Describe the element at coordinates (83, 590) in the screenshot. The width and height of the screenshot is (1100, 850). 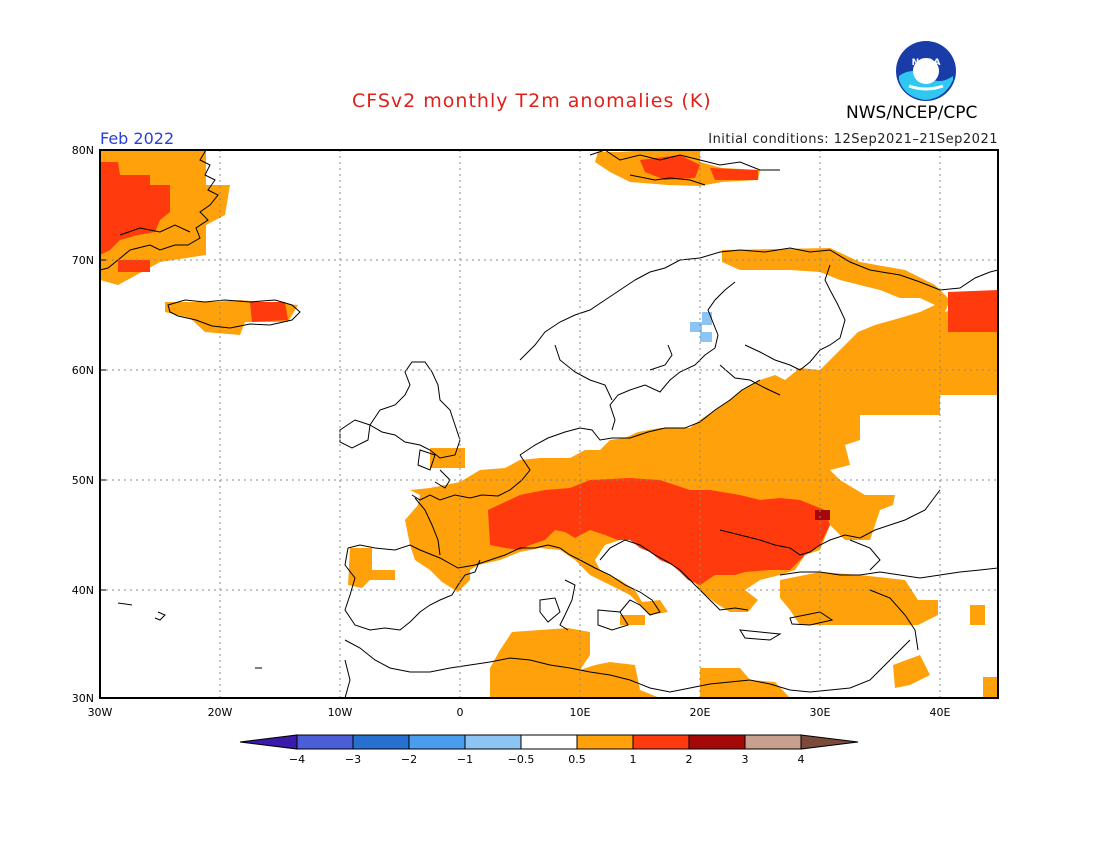
I see `lat-label: 40N` at that location.